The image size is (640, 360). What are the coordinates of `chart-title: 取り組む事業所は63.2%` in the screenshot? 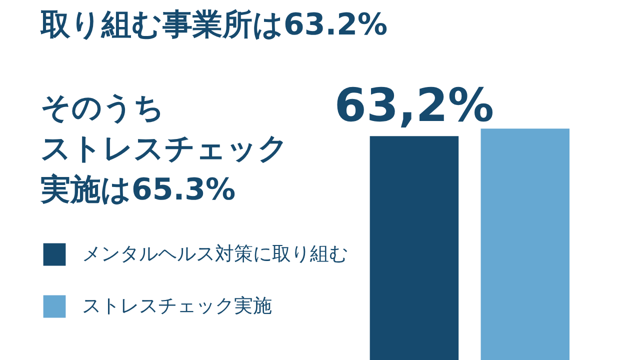 It's located at (214, 25).